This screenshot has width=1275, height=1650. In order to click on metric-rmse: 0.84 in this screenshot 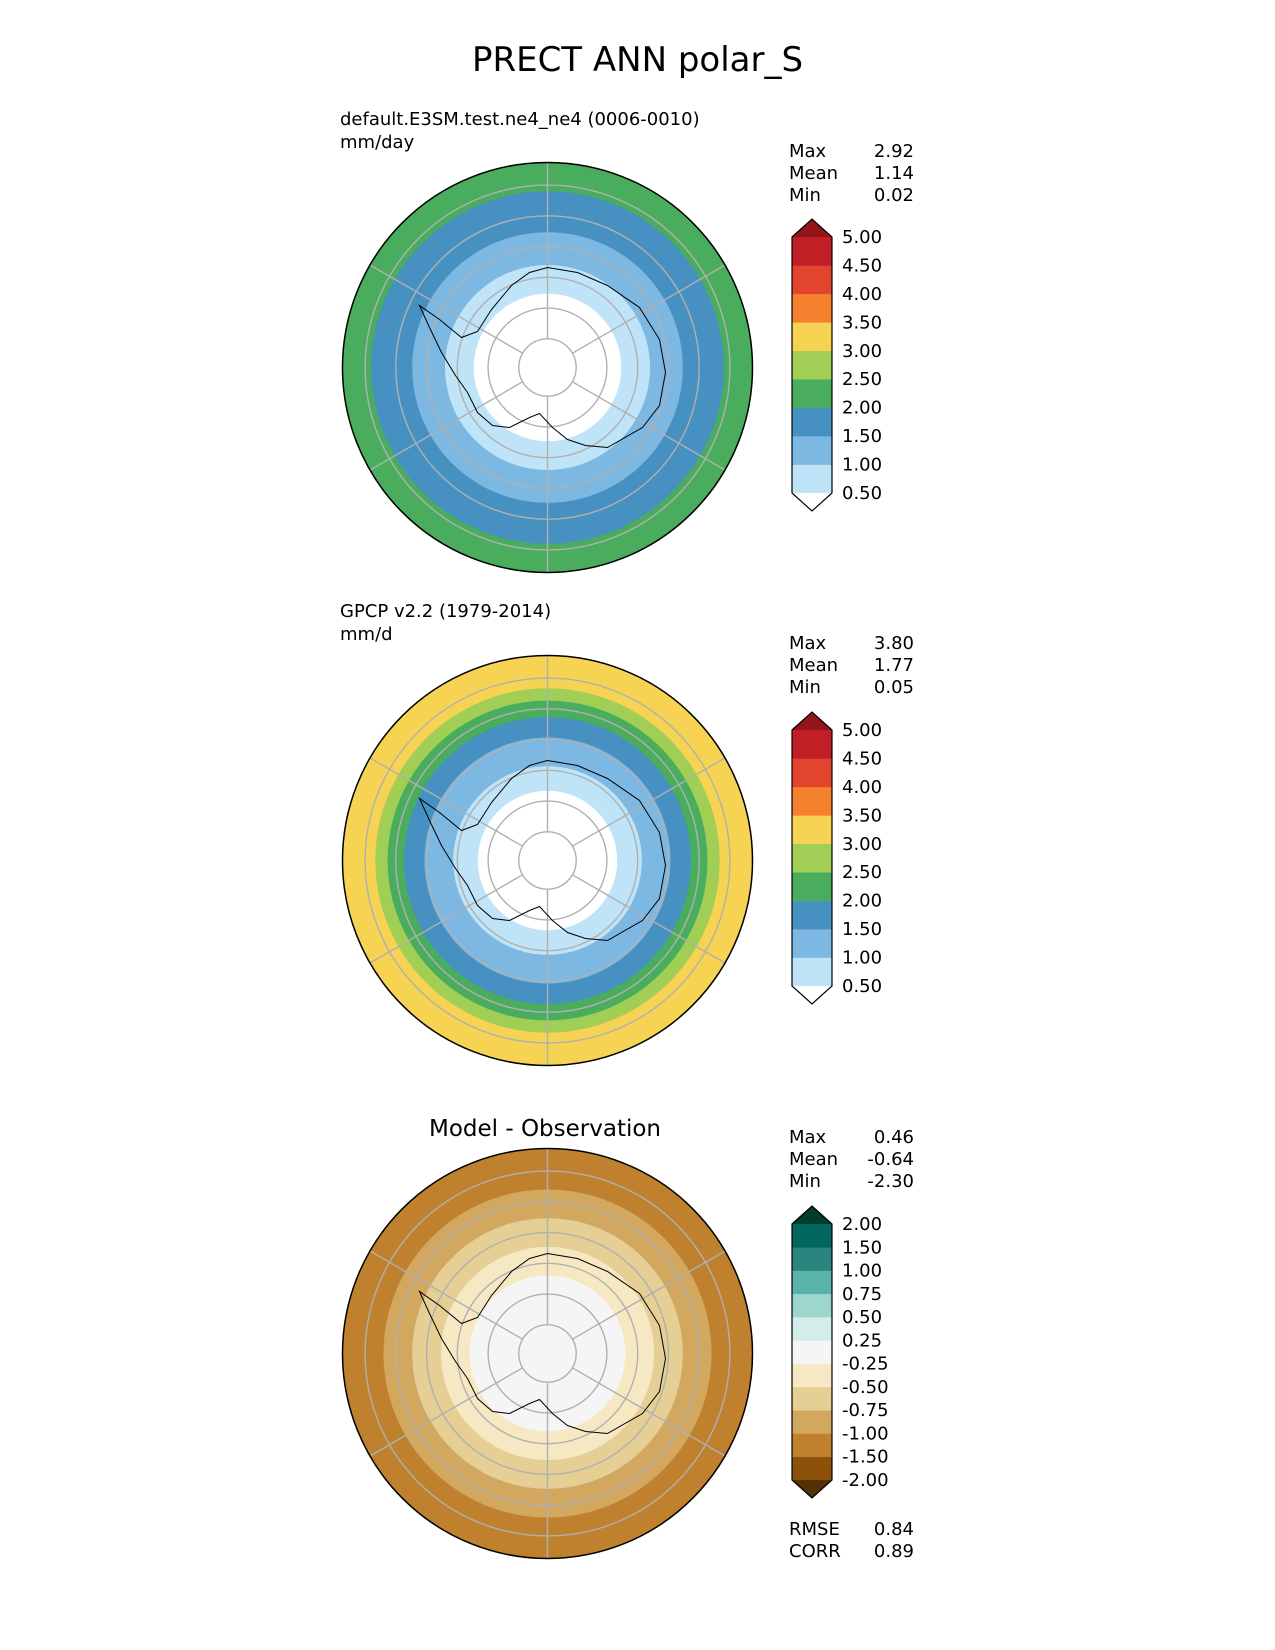, I will do `click(893, 1529)`.